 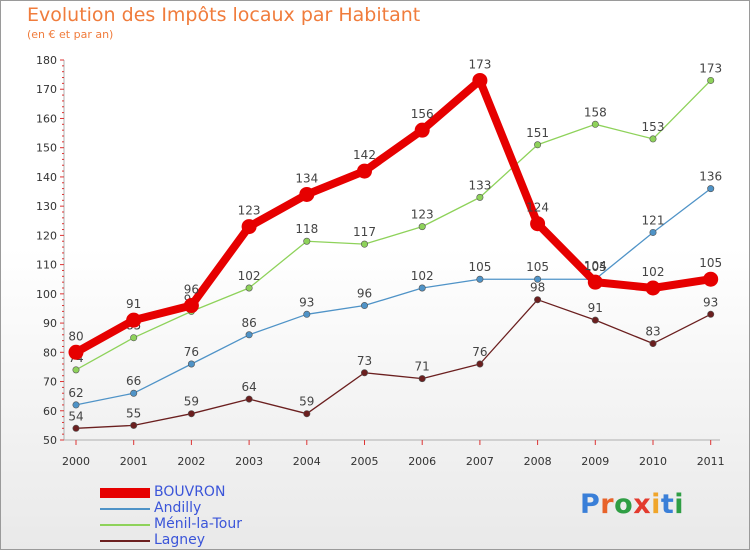 What do you see at coordinates (711, 461) in the screenshot?
I see `x-tick-label: 2011` at bounding box center [711, 461].